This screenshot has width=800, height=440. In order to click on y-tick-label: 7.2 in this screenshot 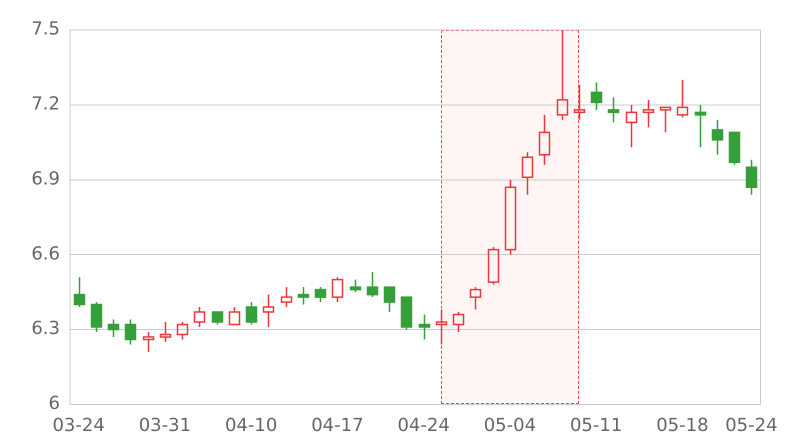, I will do `click(45, 104)`.